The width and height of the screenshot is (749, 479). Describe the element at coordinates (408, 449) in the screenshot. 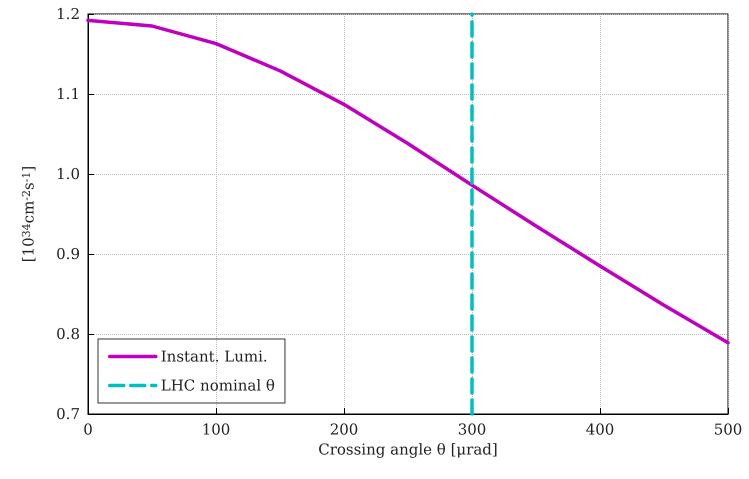

I see `x-axis-title: Crossing angle θ [μrad]` at that location.